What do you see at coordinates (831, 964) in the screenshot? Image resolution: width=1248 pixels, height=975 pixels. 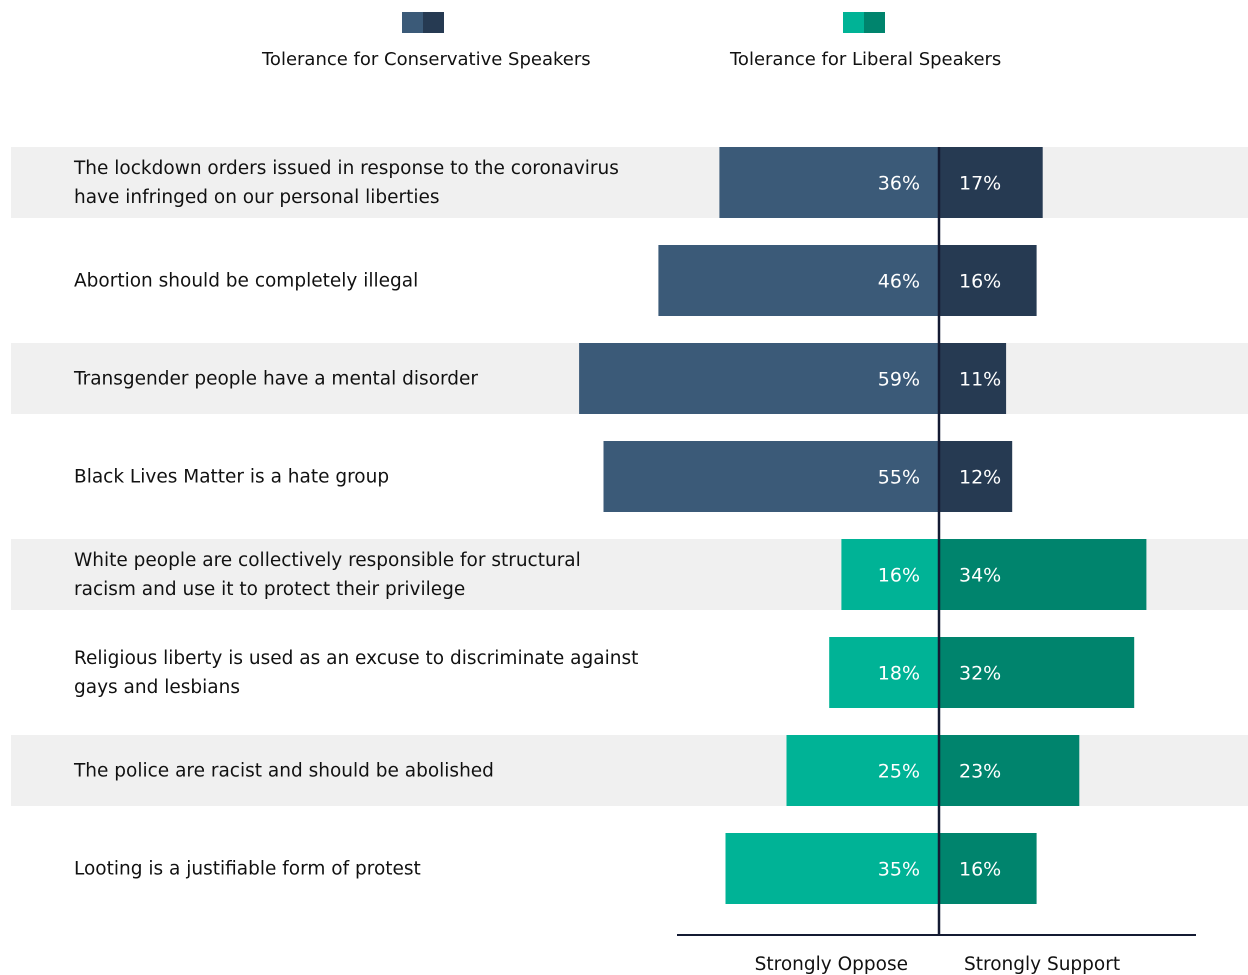 I see `x-axis-label-oppose: Strongly Oppose` at bounding box center [831, 964].